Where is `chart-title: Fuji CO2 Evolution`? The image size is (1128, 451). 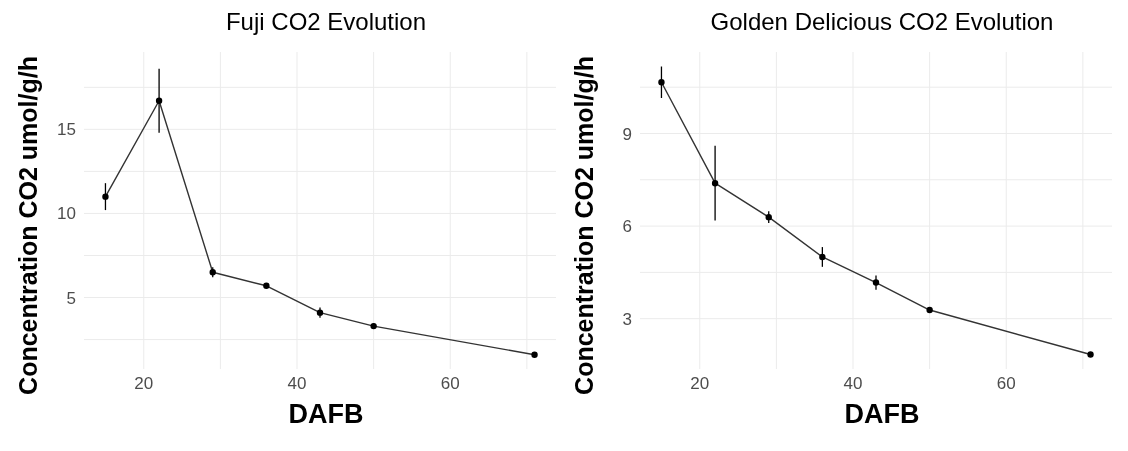
chart-title: Fuji CO2 Evolution is located at coordinates (326, 22).